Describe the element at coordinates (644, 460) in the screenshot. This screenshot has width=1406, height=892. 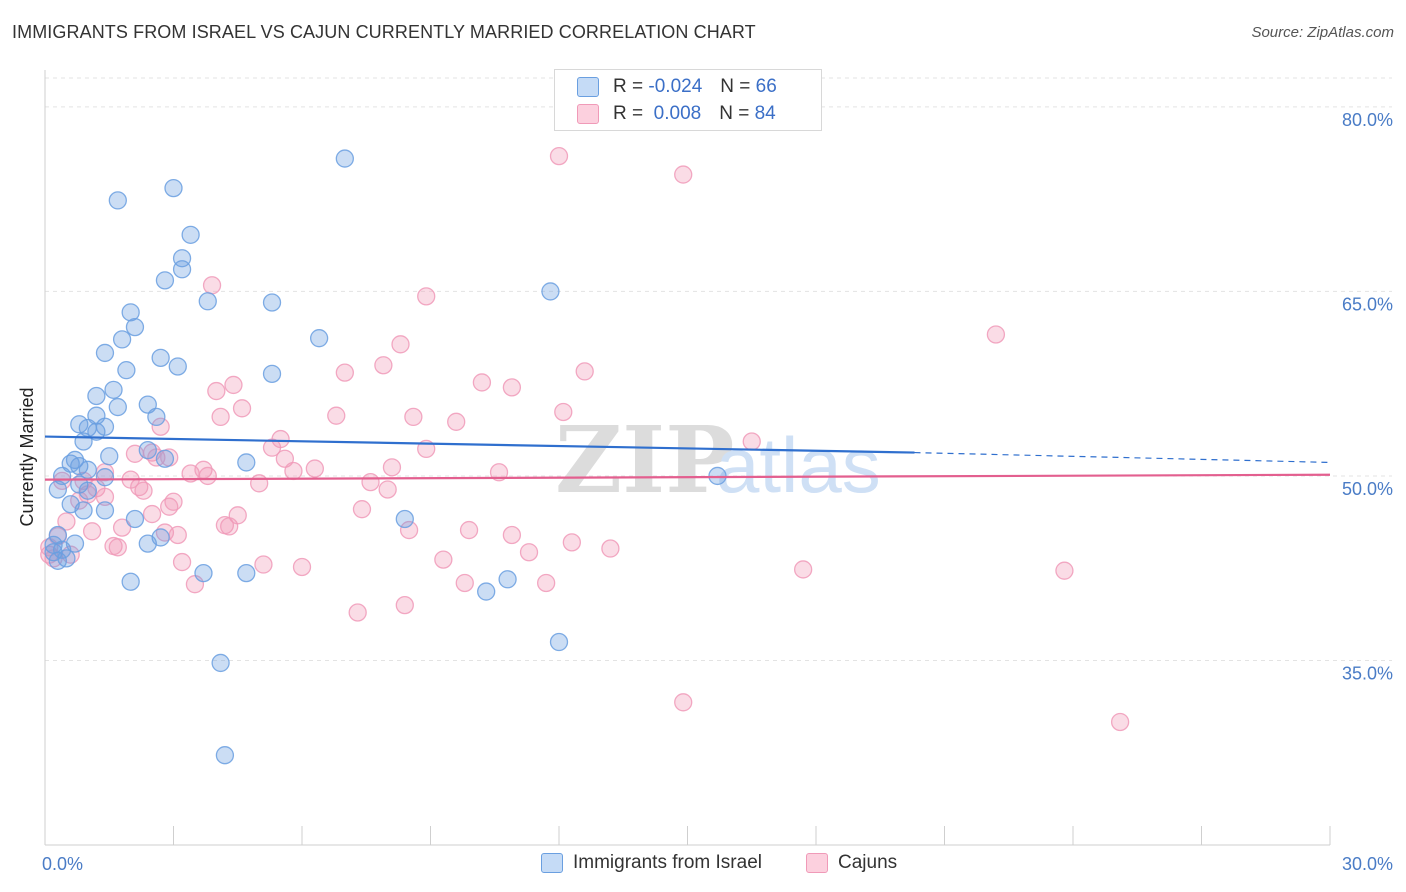
I see `watermark-zip: ZIP` at that location.